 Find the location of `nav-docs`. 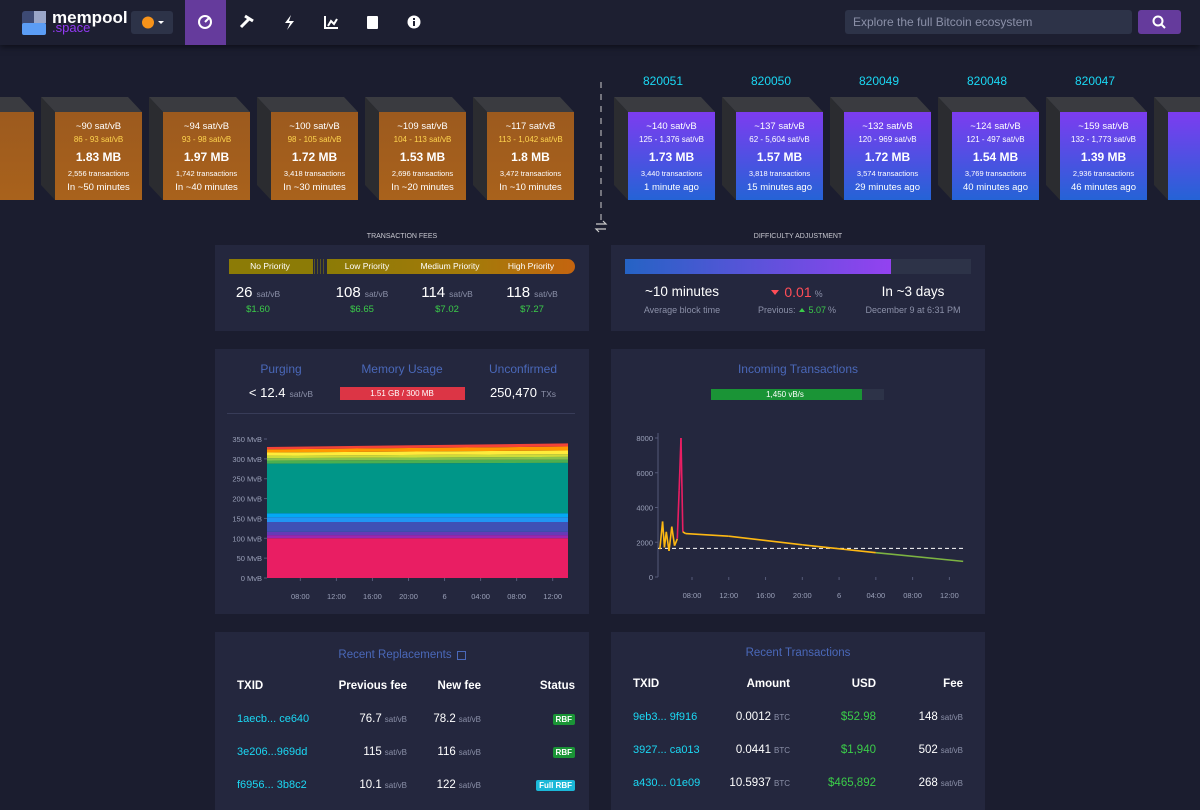

nav-docs is located at coordinates (372, 22).